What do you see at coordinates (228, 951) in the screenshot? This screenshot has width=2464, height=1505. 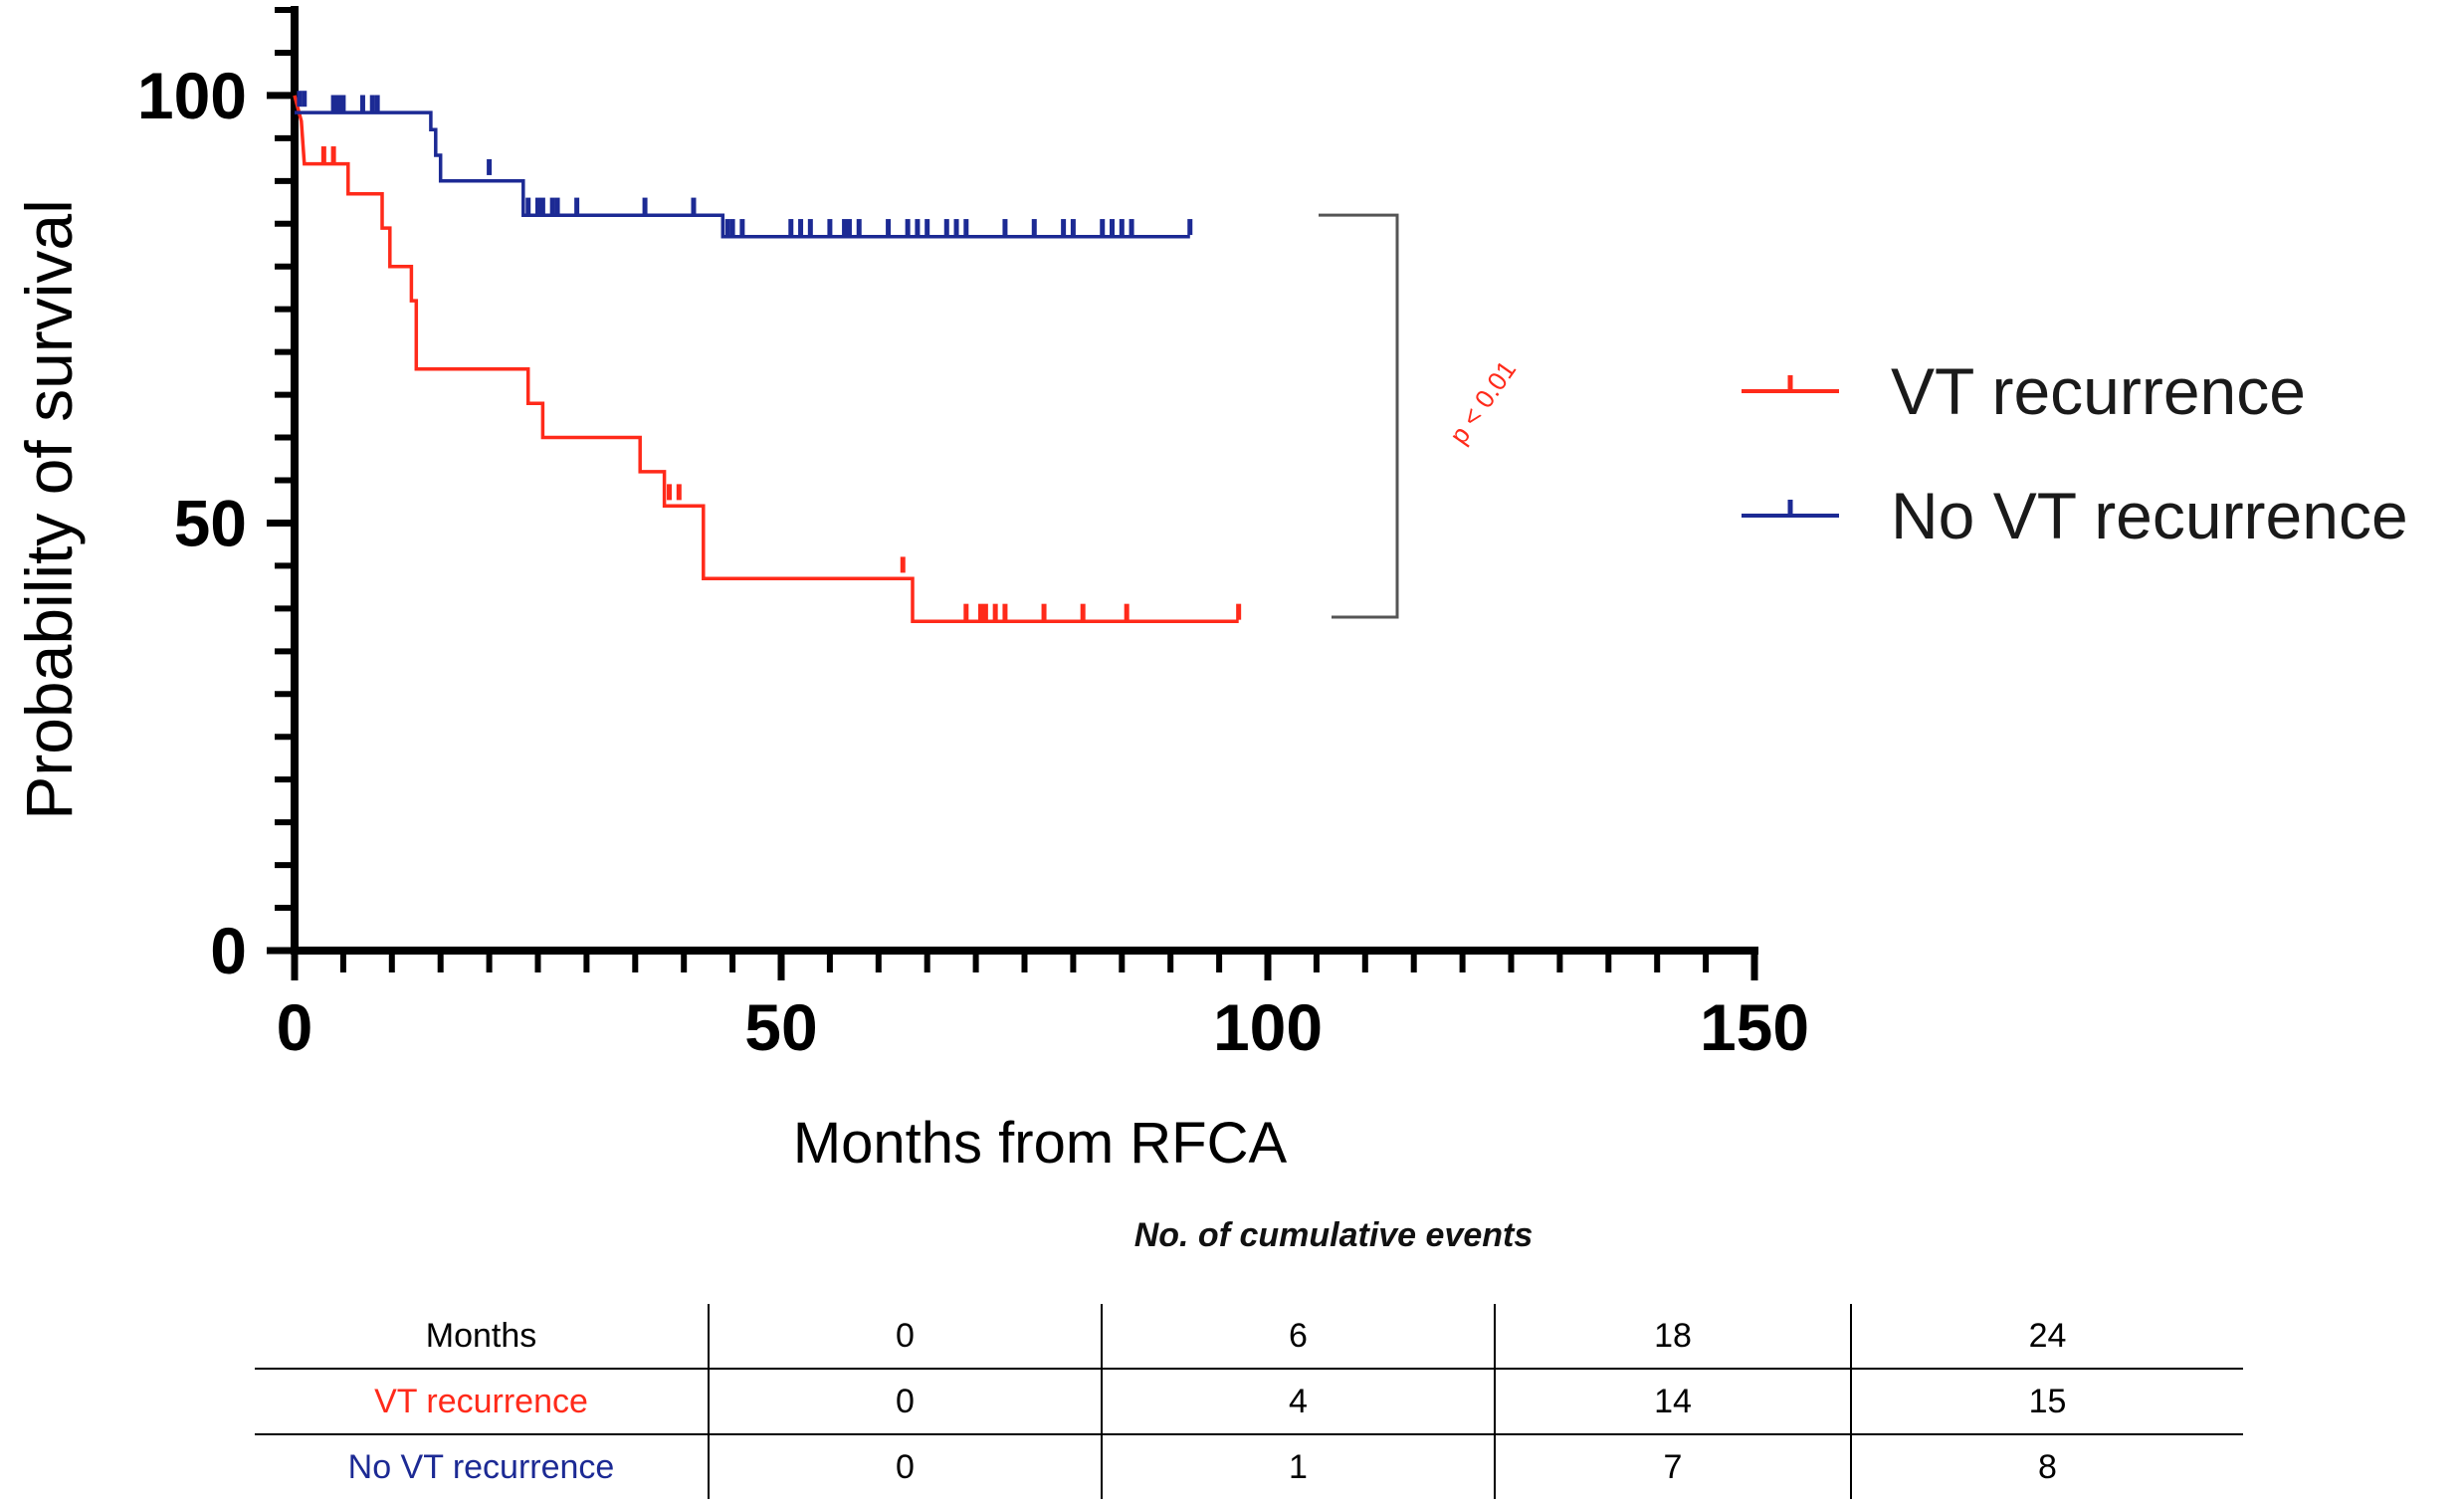 I see `y-tick-label: 0` at bounding box center [228, 951].